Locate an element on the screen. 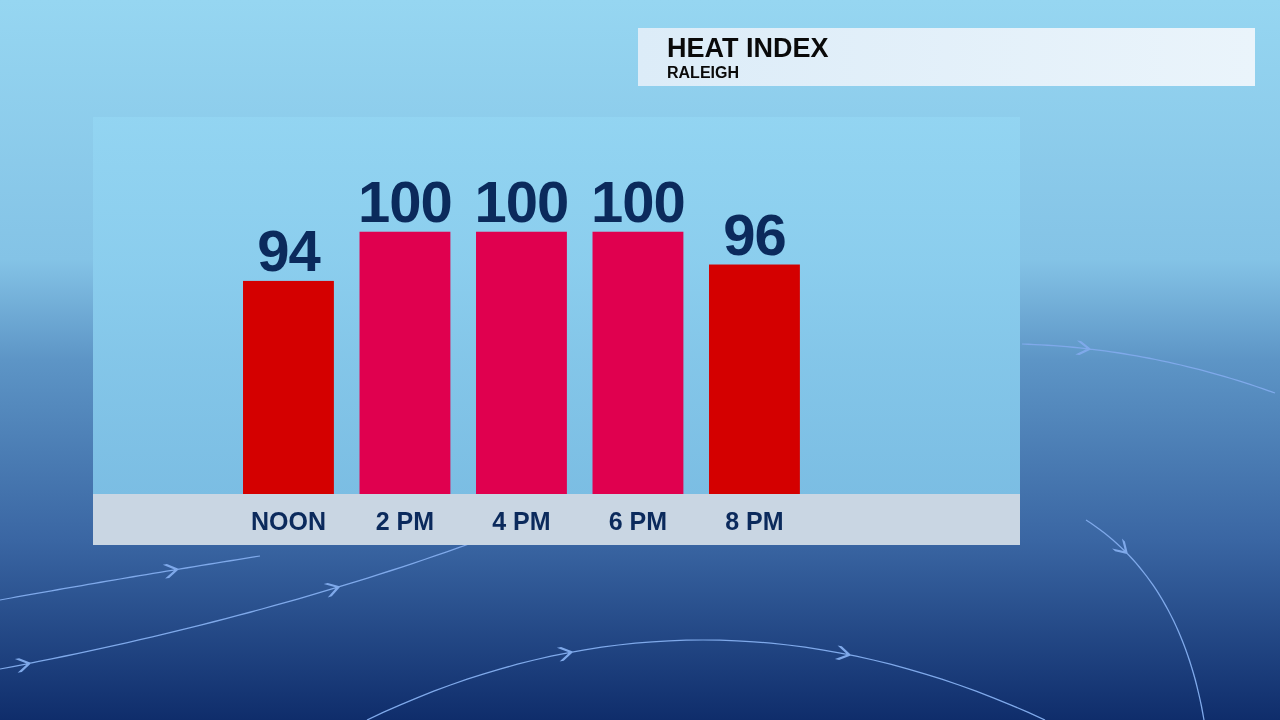  chart-subtitle: RALEIGH is located at coordinates (703, 72).